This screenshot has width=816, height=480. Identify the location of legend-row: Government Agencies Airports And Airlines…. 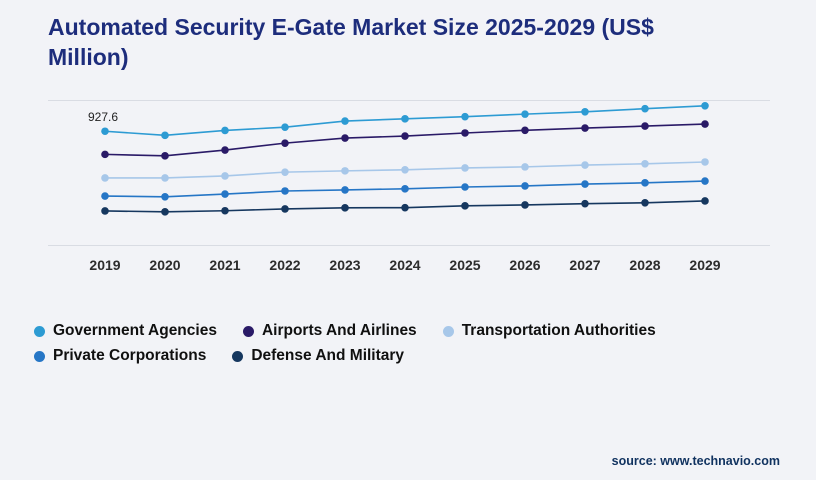
(345, 331).